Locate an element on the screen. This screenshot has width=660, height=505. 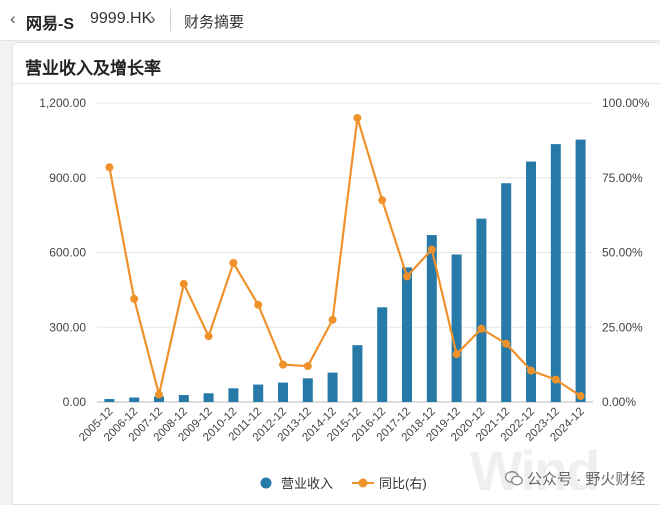
right-tick-label: 75.00% is located at coordinates (622, 178).